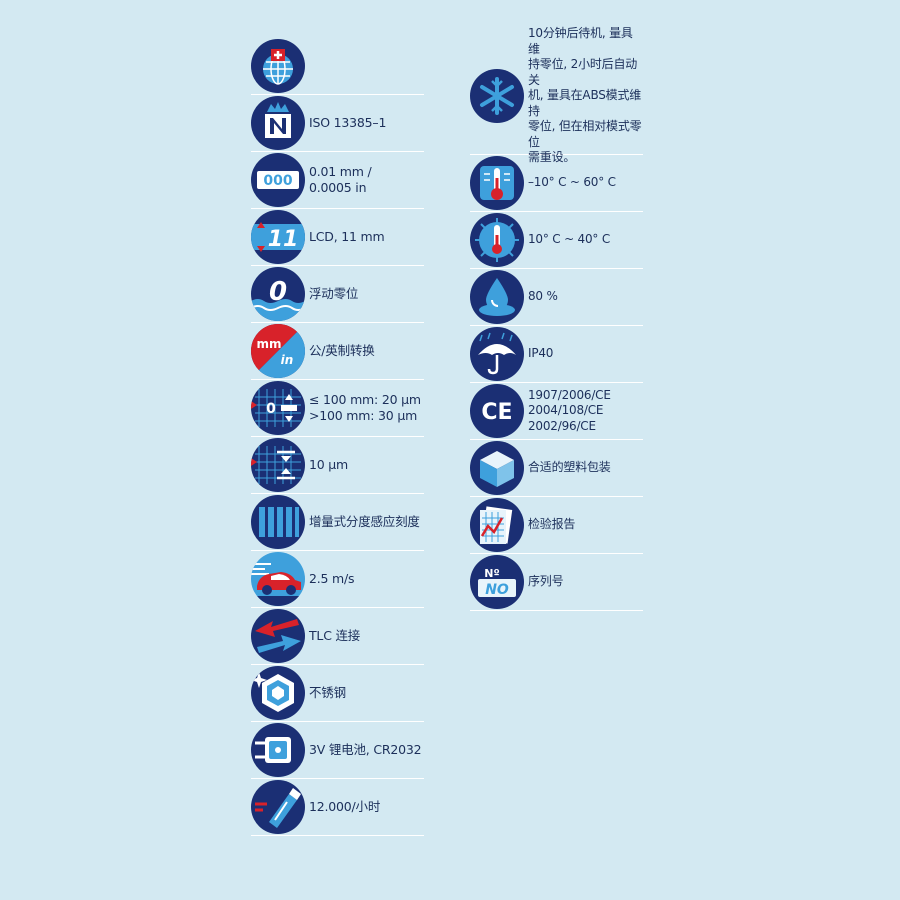 The image size is (900, 900). I want to click on incremental-scale-icon, so click(278, 522).